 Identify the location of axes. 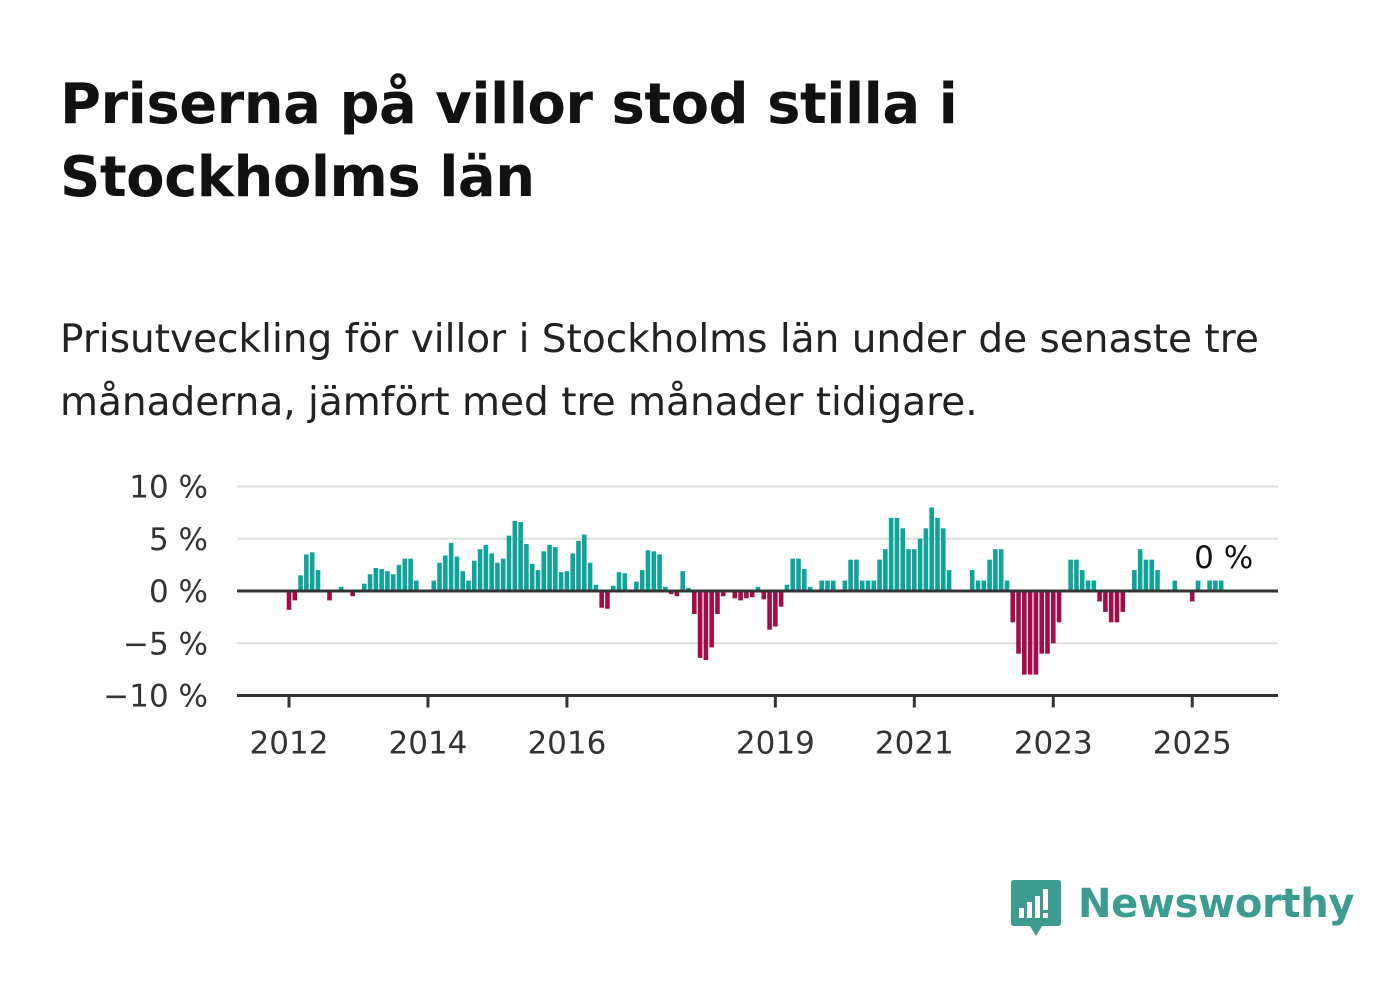
(757, 648).